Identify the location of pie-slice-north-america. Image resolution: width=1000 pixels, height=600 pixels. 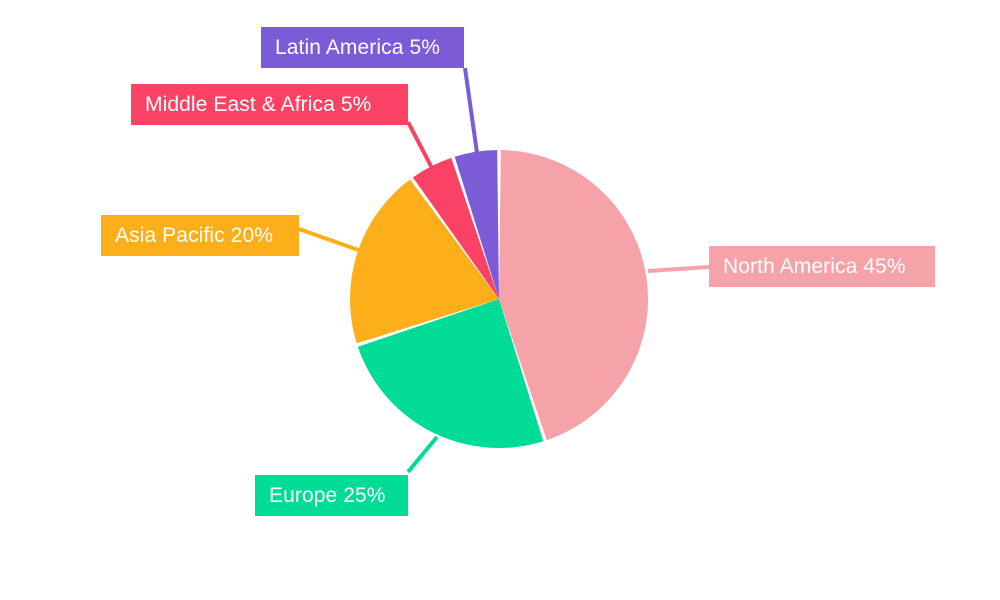
(573, 295).